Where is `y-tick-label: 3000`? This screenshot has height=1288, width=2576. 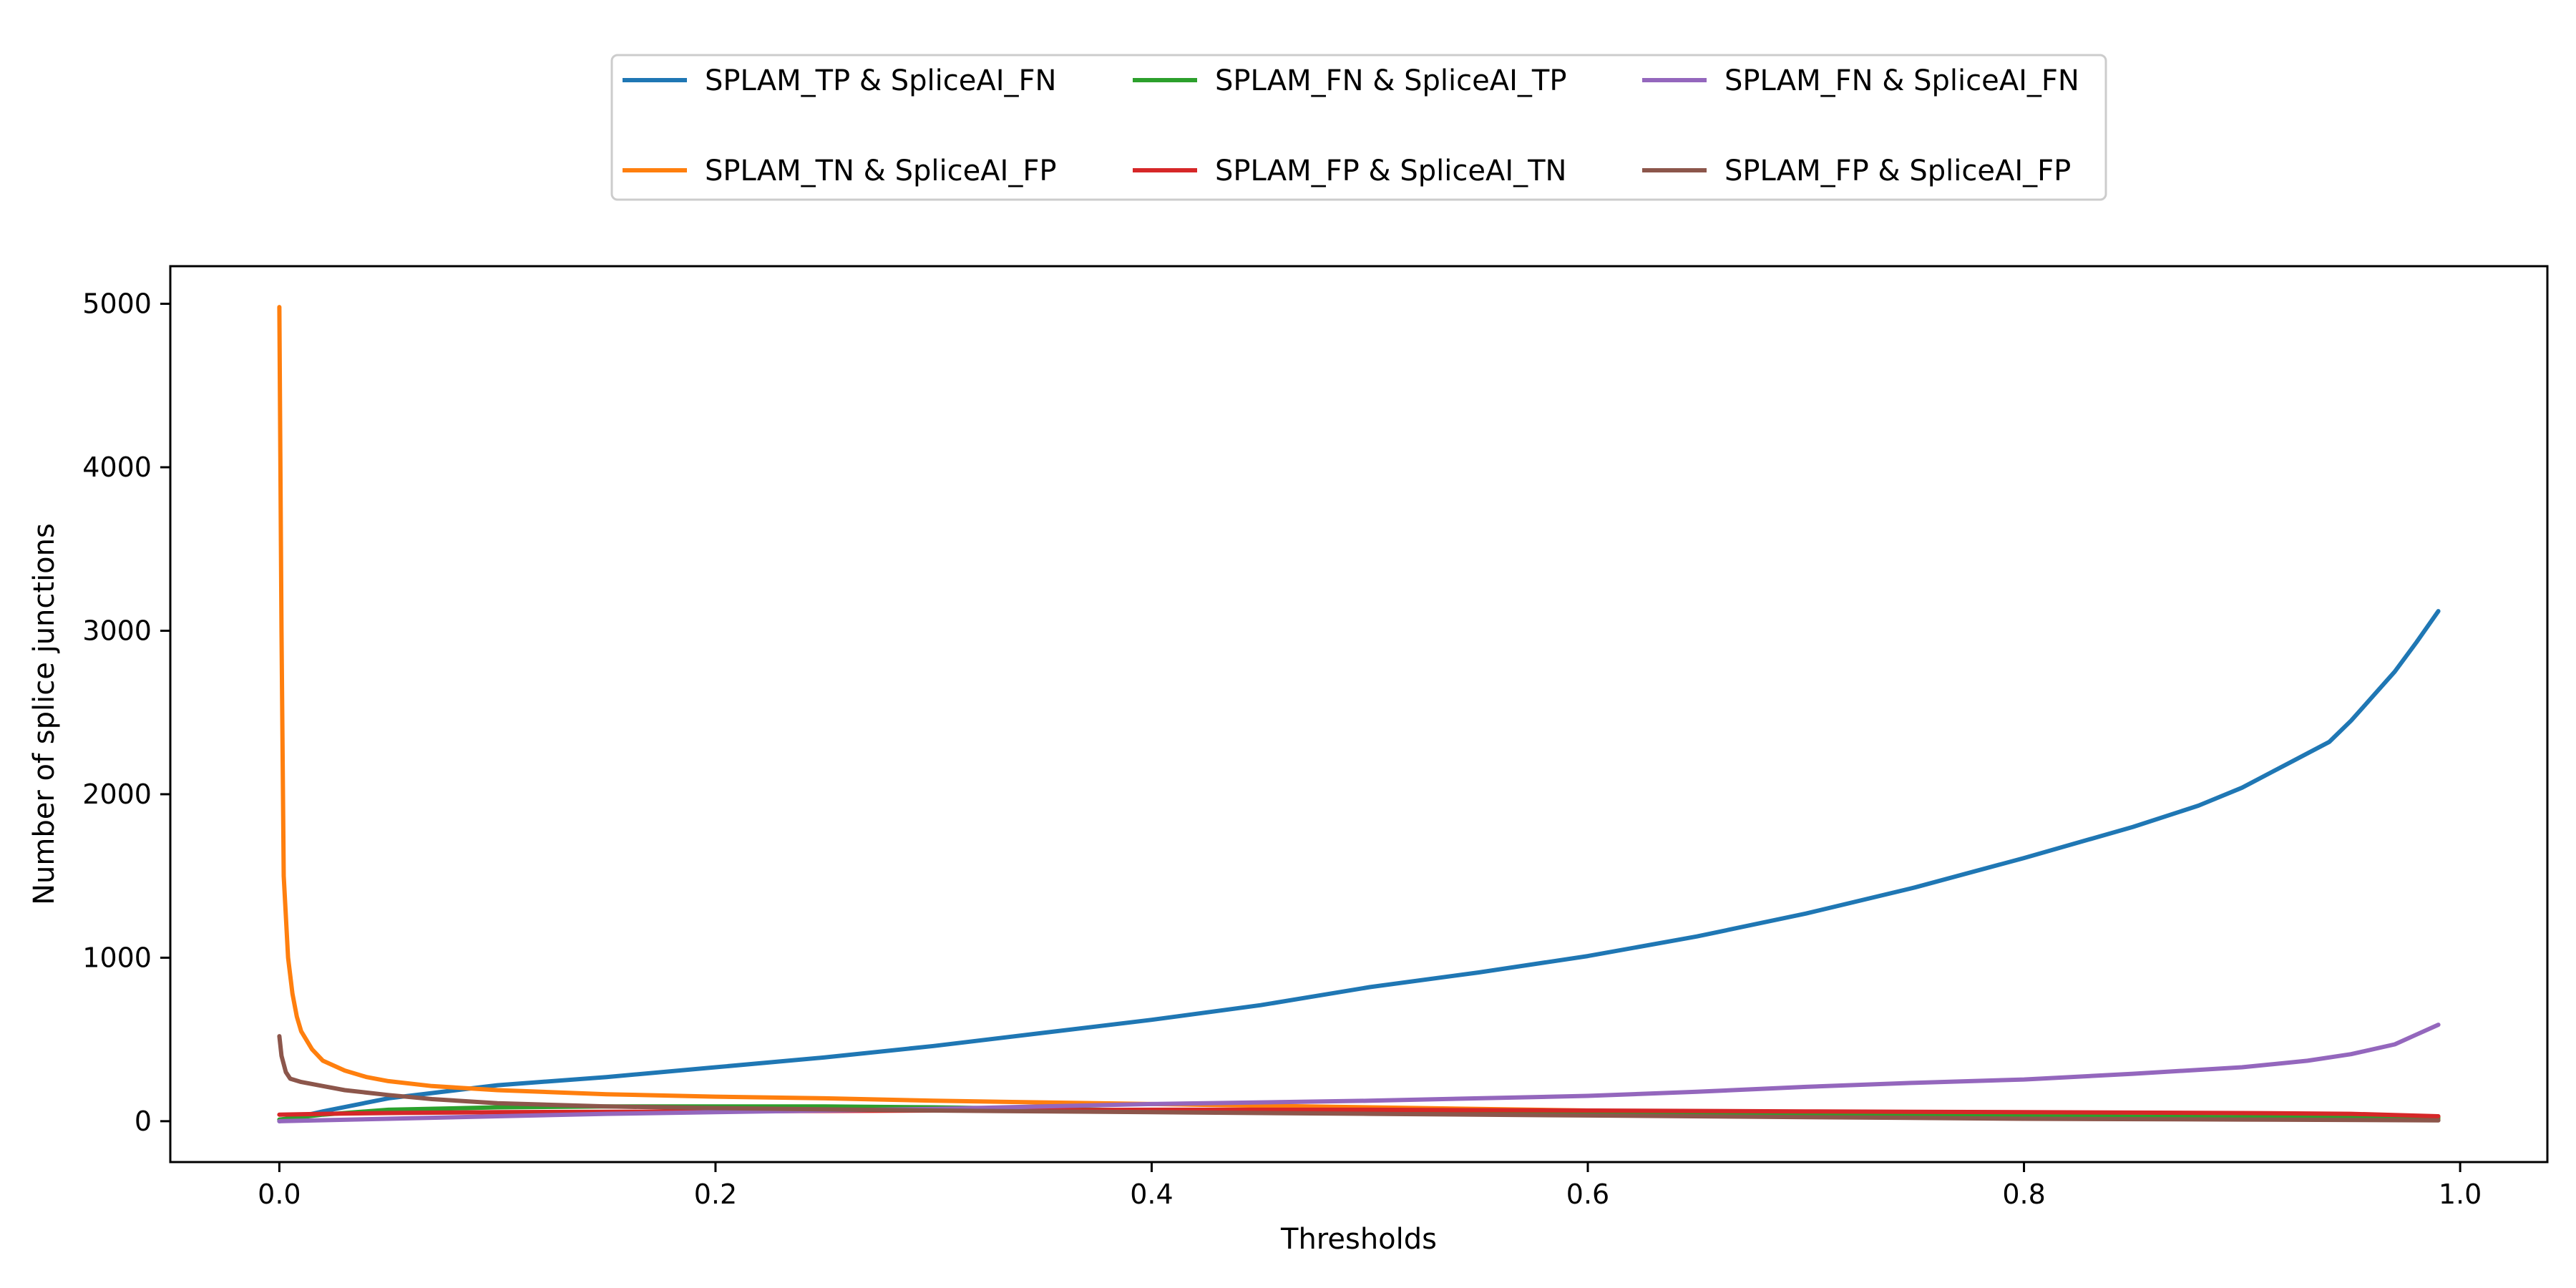 y-tick-label: 3000 is located at coordinates (117, 630).